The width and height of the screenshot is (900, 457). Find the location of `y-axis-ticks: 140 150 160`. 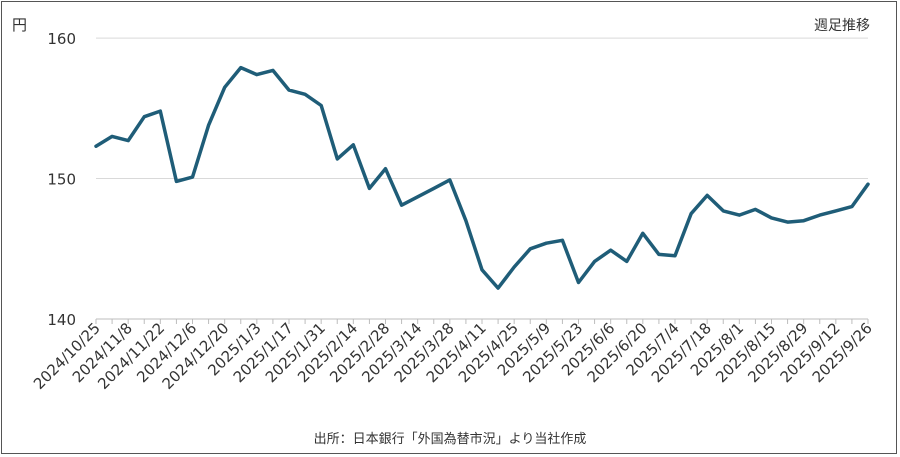

y-axis-ticks: 140 150 160 is located at coordinates (61, 179).